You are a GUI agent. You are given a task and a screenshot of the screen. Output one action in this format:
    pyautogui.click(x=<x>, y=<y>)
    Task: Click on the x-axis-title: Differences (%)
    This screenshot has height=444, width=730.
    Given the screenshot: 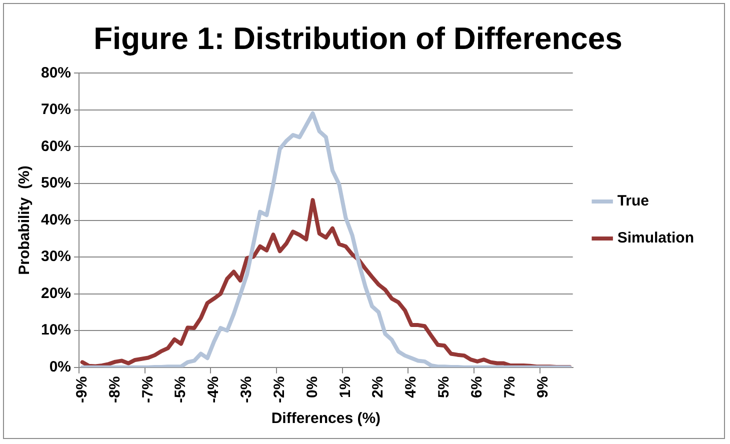 What is the action you would take?
    pyautogui.click(x=326, y=419)
    